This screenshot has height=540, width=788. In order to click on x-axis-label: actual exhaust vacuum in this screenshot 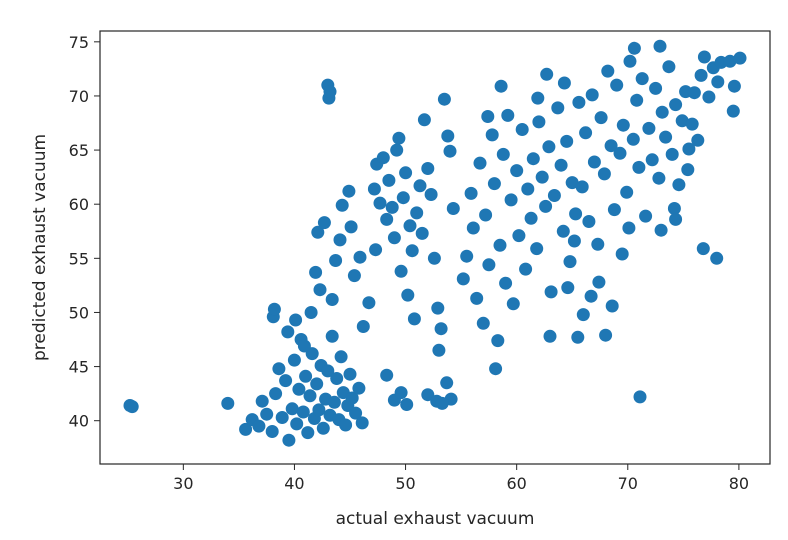, I will do `click(435, 519)`.